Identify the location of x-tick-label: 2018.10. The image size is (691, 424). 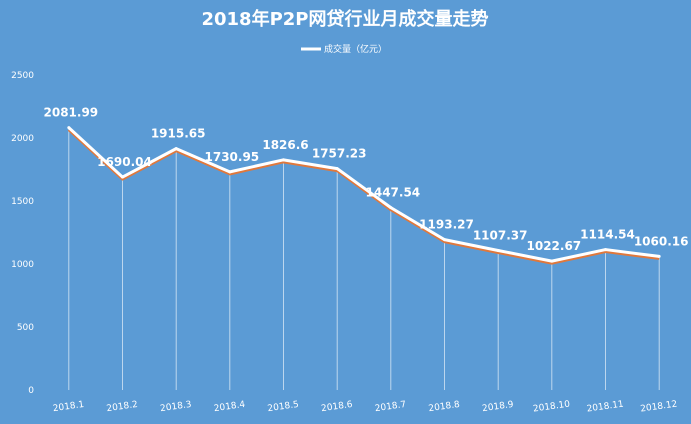
(551, 406).